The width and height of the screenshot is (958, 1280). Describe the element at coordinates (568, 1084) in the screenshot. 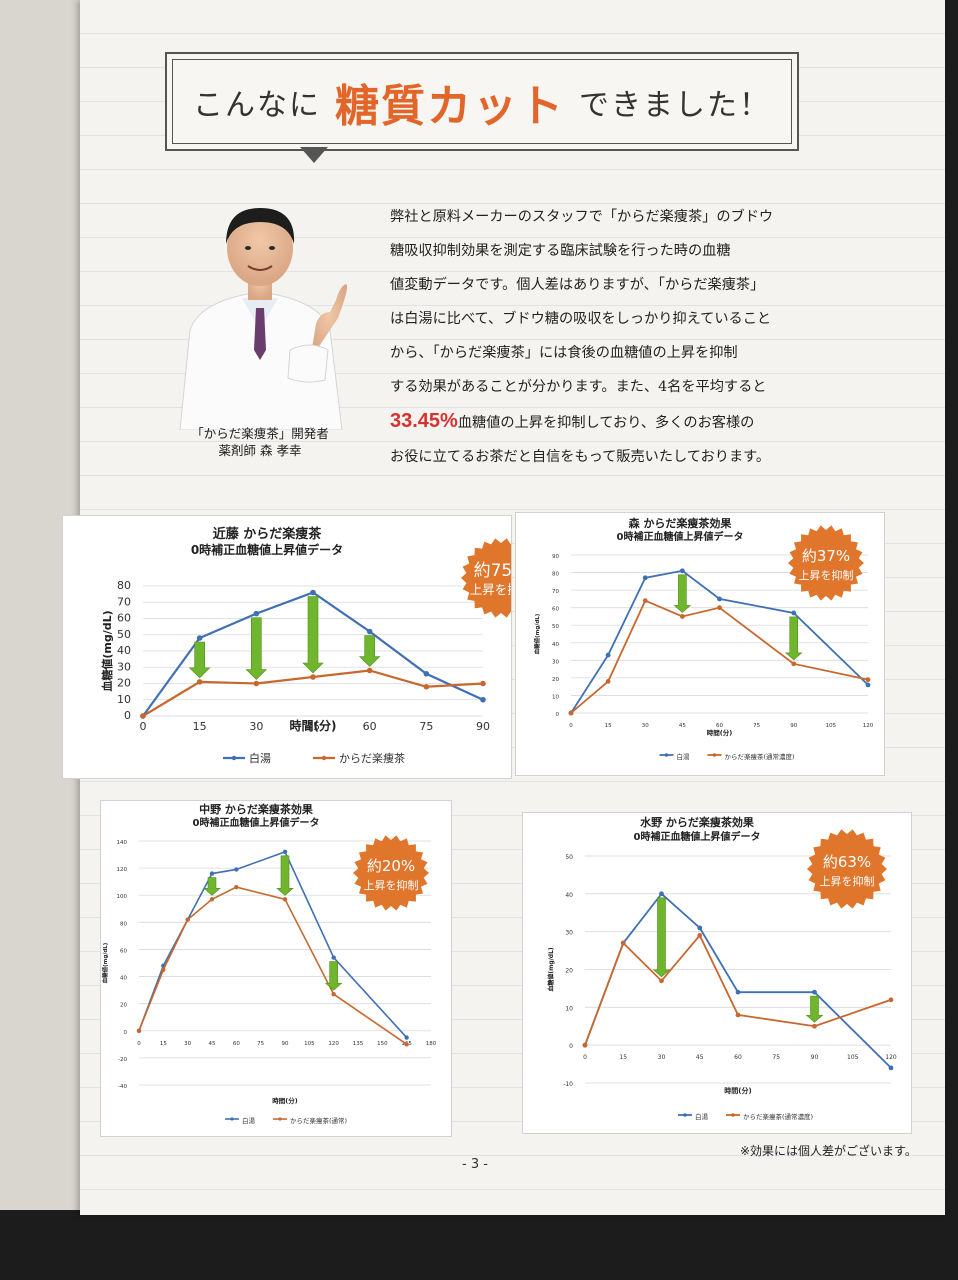

I see `y-tick-label: -10` at that location.